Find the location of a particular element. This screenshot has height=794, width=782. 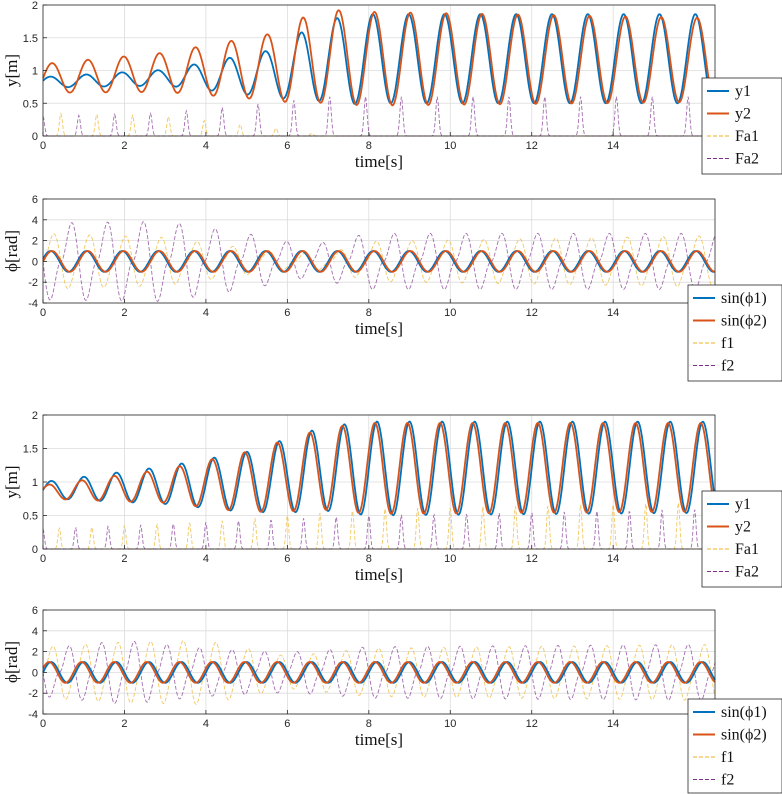

series-line-f1 is located at coordinates (379, 672).